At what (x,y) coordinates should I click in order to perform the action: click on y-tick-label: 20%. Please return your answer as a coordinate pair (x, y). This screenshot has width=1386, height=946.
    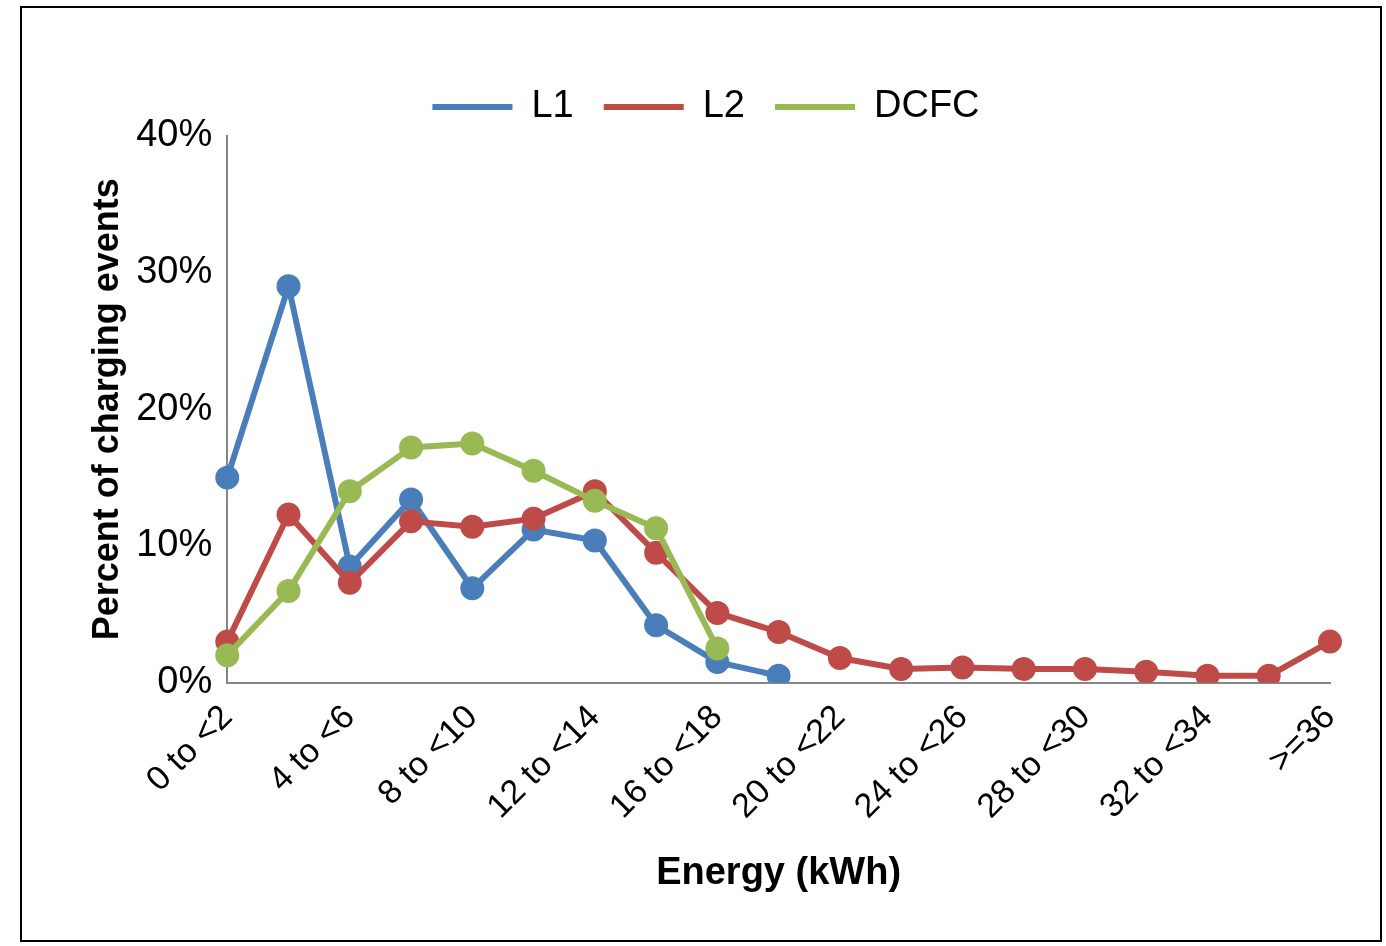
    Looking at the image, I should click on (174, 406).